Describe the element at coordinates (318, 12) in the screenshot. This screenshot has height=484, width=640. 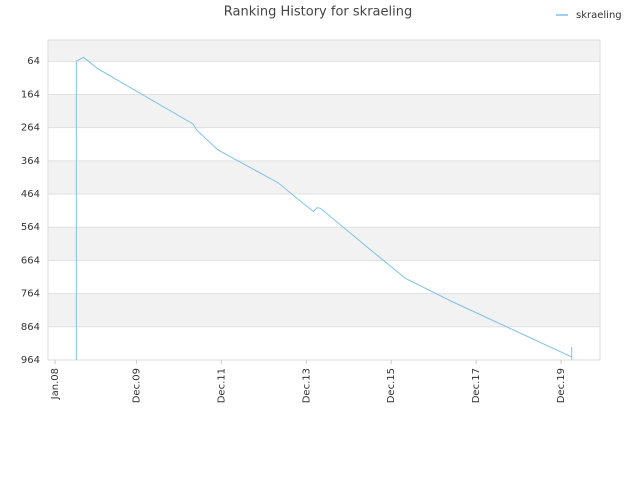
I see `chart-title: Ranking History for skraeling` at that location.